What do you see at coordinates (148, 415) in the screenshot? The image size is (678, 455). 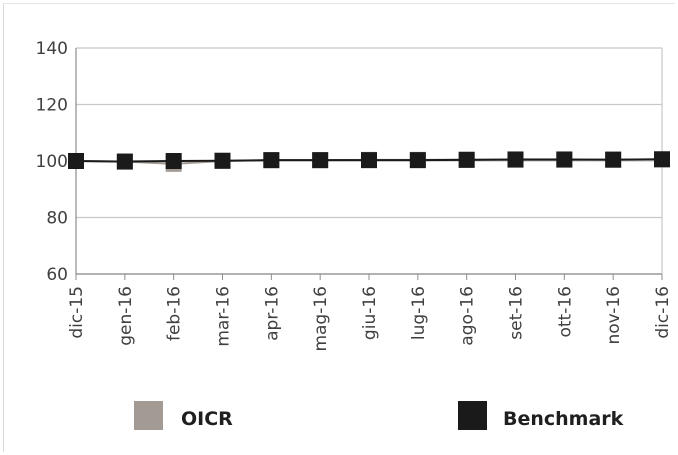 I see `legend-swatch-oicr` at bounding box center [148, 415].